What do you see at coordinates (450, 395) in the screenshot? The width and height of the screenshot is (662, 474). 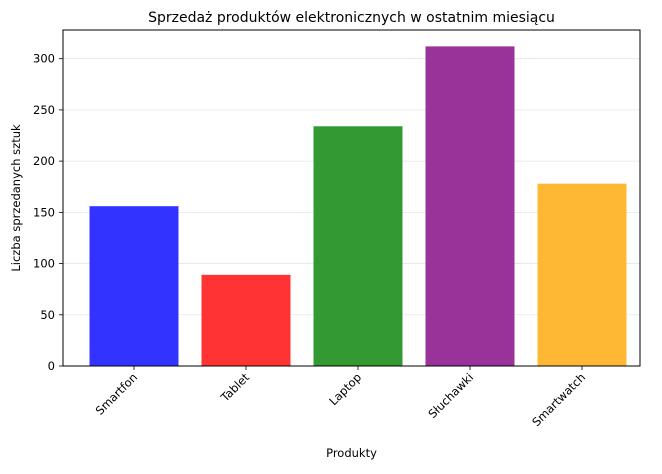 I see `x-tick-label: Słuchawki` at bounding box center [450, 395].